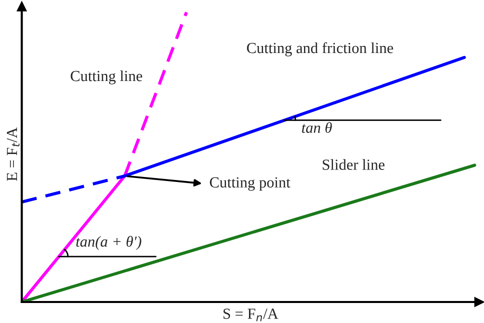 This screenshot has width=484, height=323. I want to click on x-axis-title: S = F$_{n}$/A, so click(251, 315).